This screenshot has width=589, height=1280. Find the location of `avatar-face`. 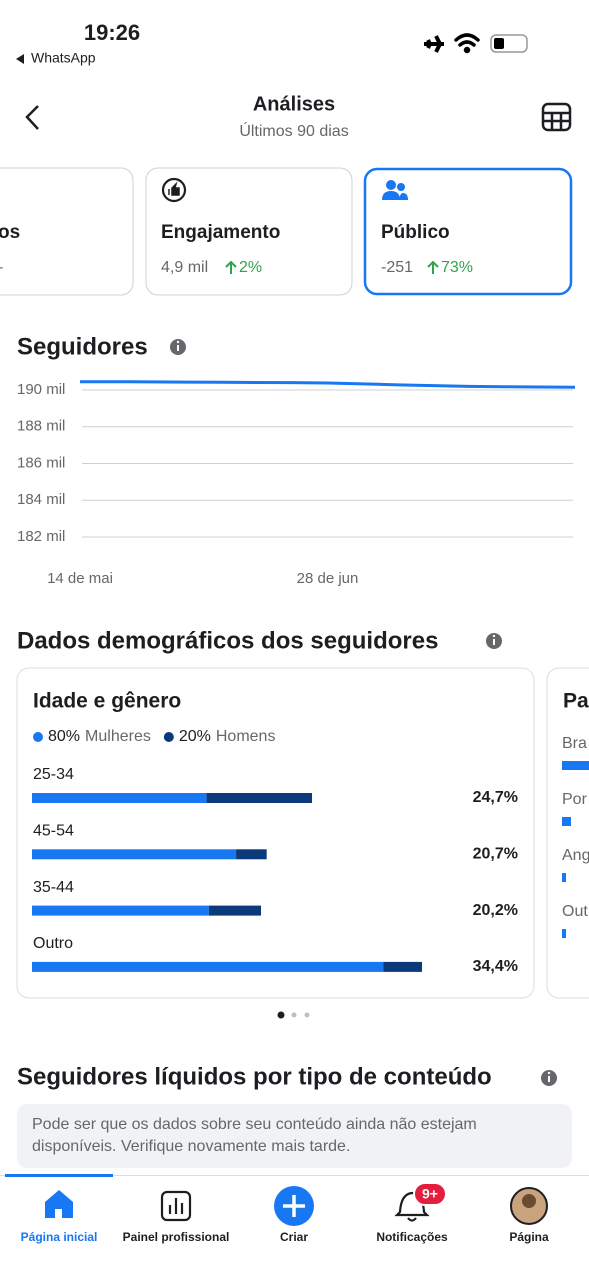

avatar-face is located at coordinates (529, 1201).